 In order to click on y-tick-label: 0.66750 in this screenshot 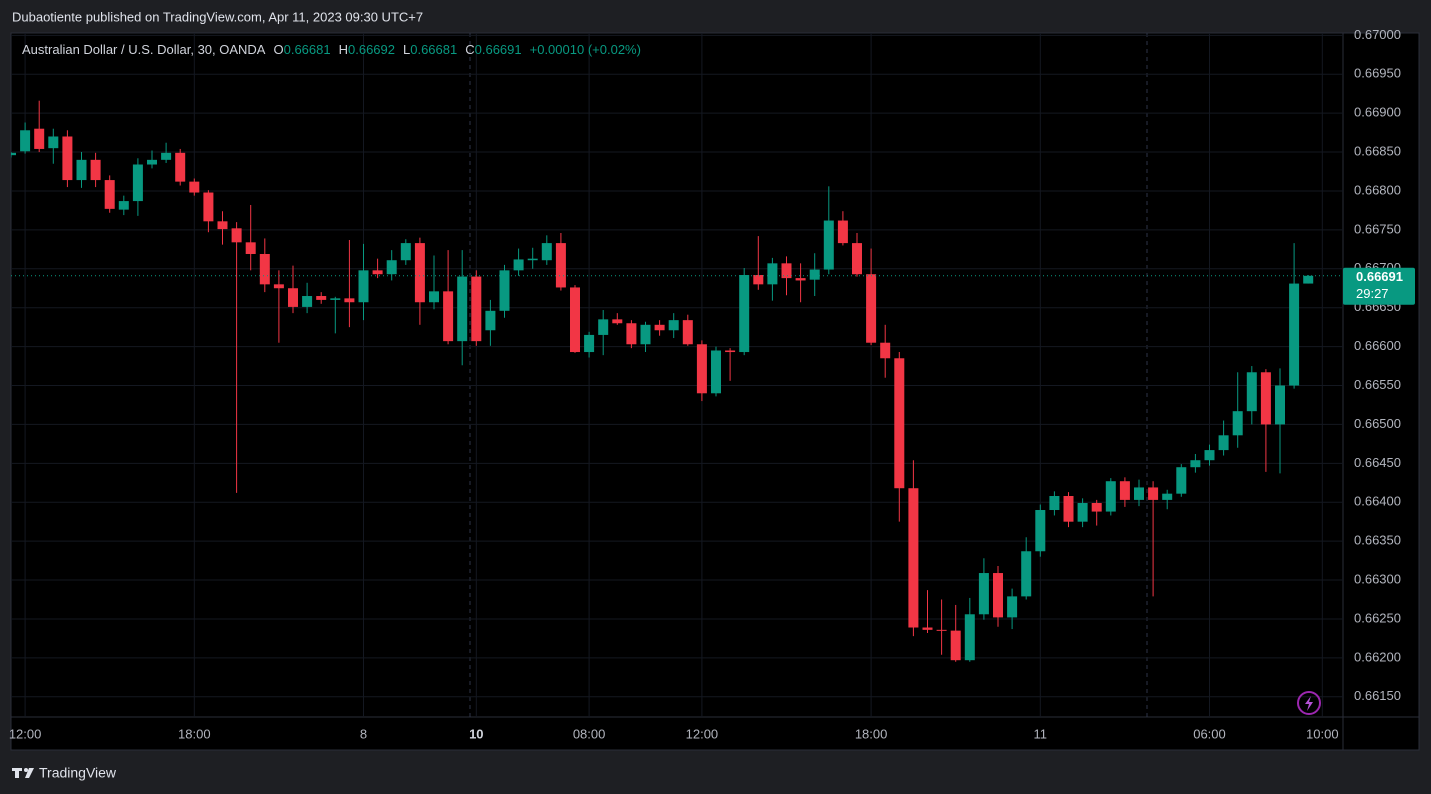, I will do `click(1377, 228)`.